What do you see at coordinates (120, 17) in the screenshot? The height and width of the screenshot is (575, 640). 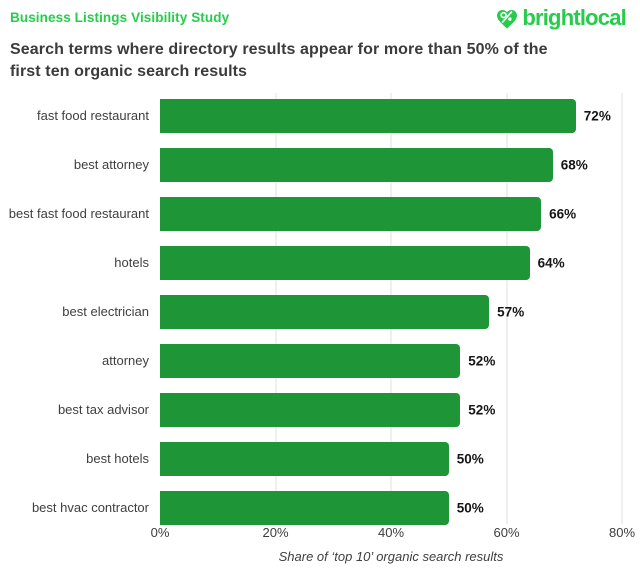 I see `study-label: Business Listings Visibility Study` at bounding box center [120, 17].